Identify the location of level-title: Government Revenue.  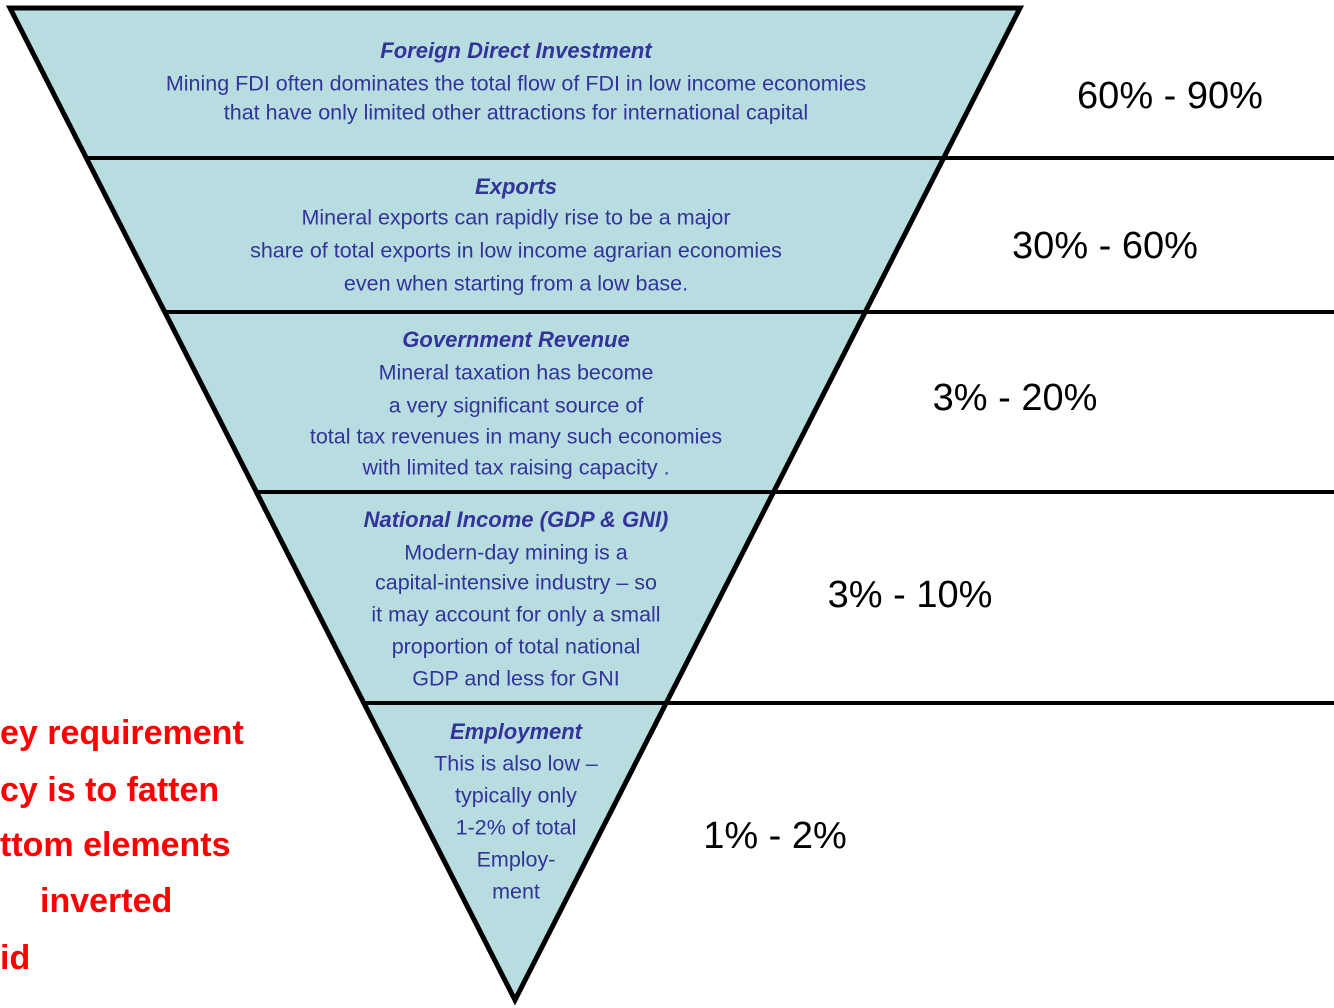
(515, 339).